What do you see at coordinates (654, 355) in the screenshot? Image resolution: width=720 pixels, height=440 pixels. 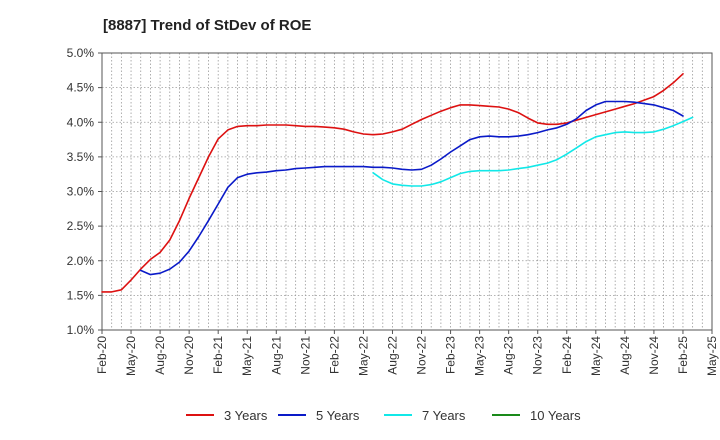 I see `x-tick-label: Nov-24` at bounding box center [654, 355].